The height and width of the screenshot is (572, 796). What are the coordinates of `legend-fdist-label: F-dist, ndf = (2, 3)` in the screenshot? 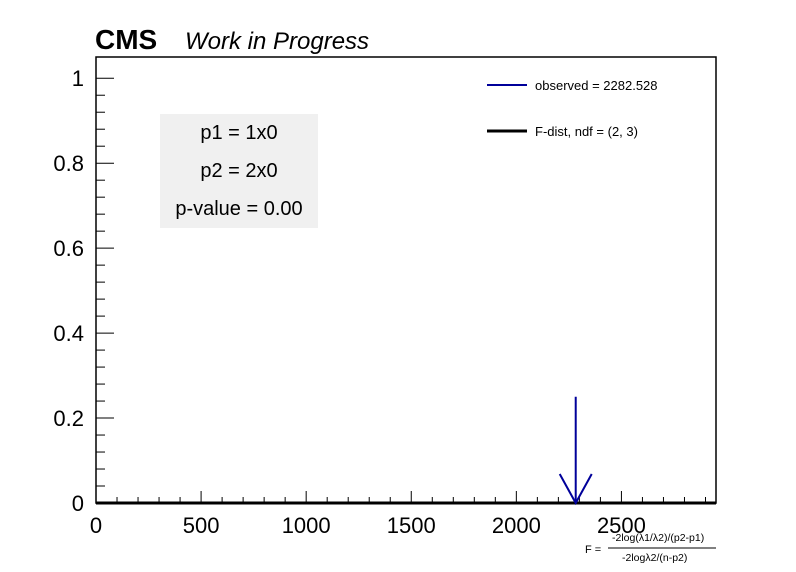 It's located at (586, 131).